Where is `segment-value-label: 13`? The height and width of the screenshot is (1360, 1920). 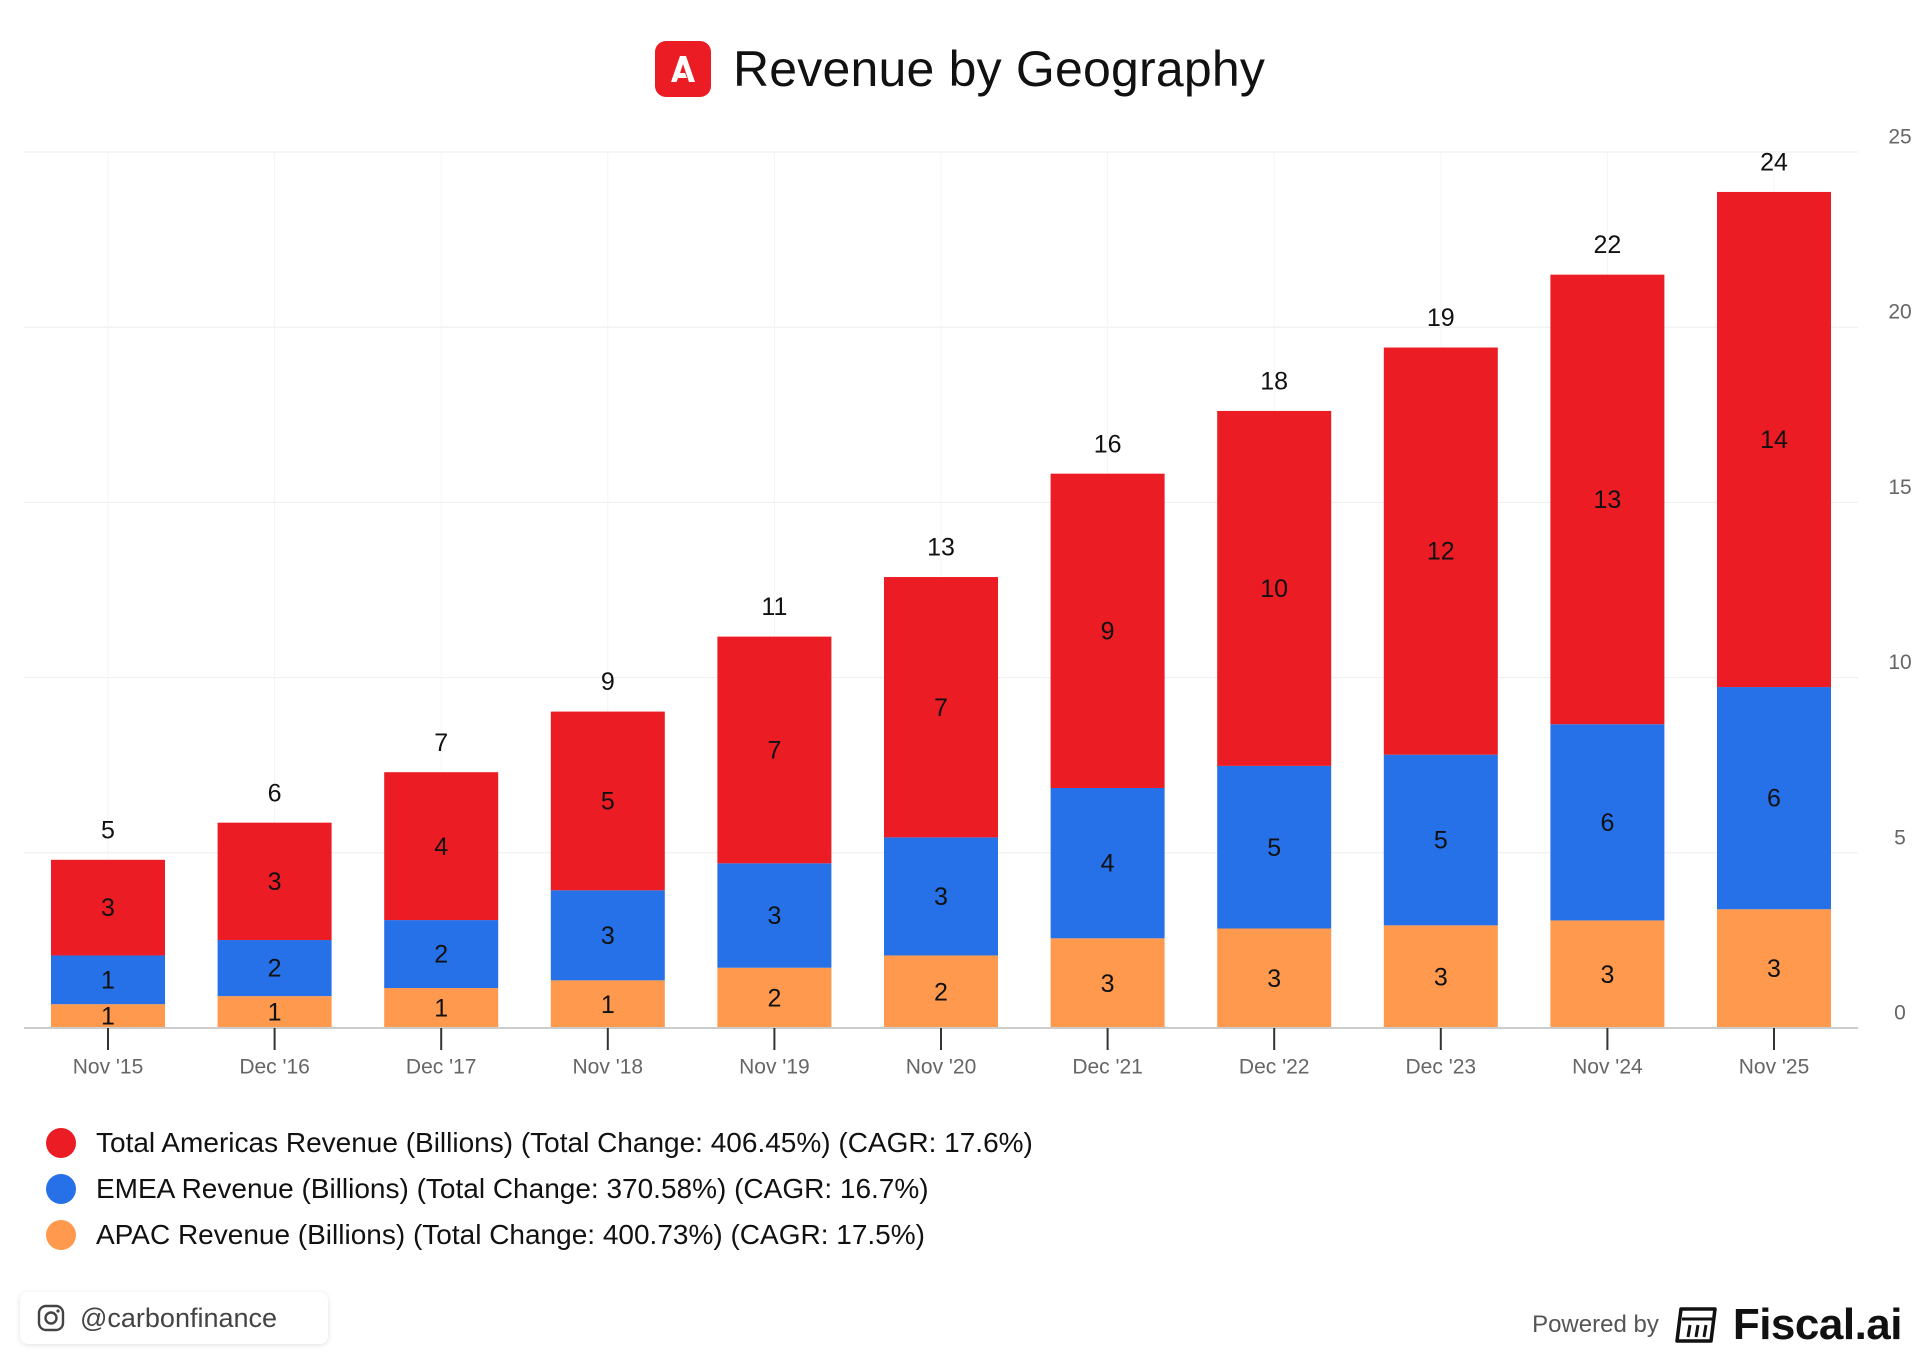 segment-value-label: 13 is located at coordinates (1607, 500).